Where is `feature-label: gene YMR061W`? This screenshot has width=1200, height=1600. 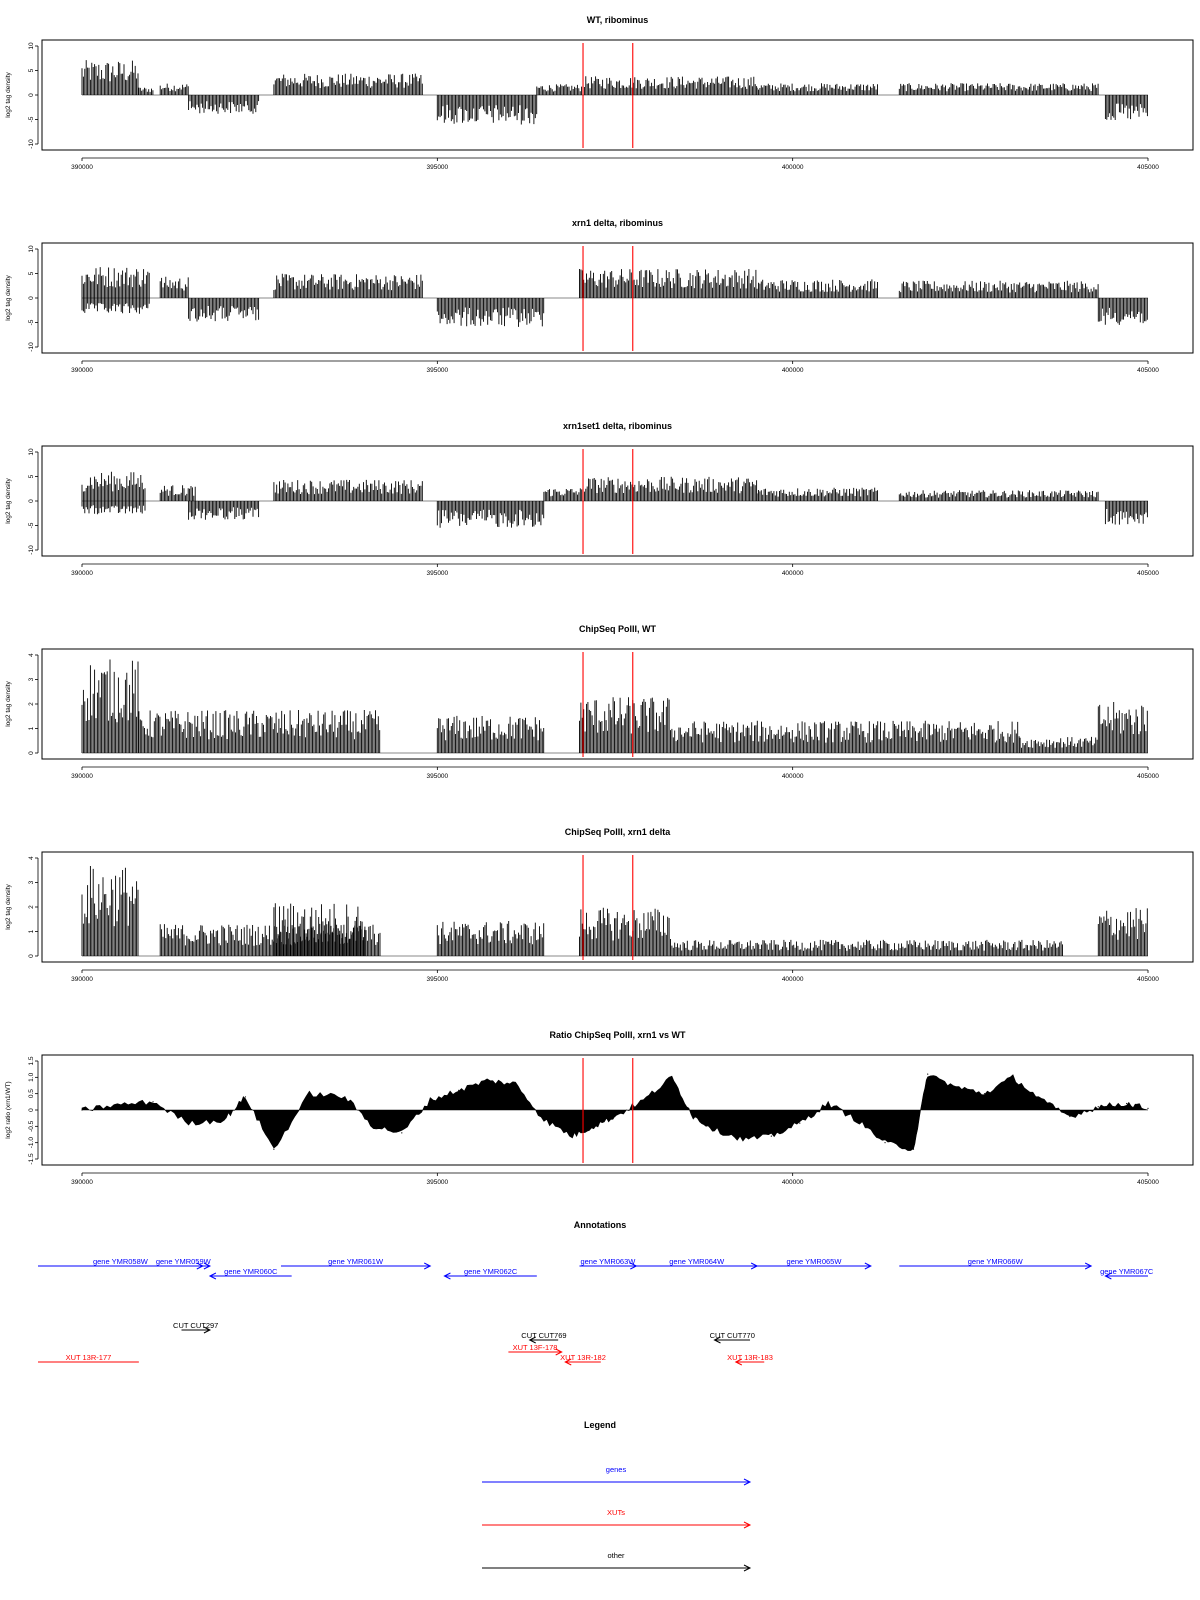 feature-label: gene YMR061W is located at coordinates (356, 1261).